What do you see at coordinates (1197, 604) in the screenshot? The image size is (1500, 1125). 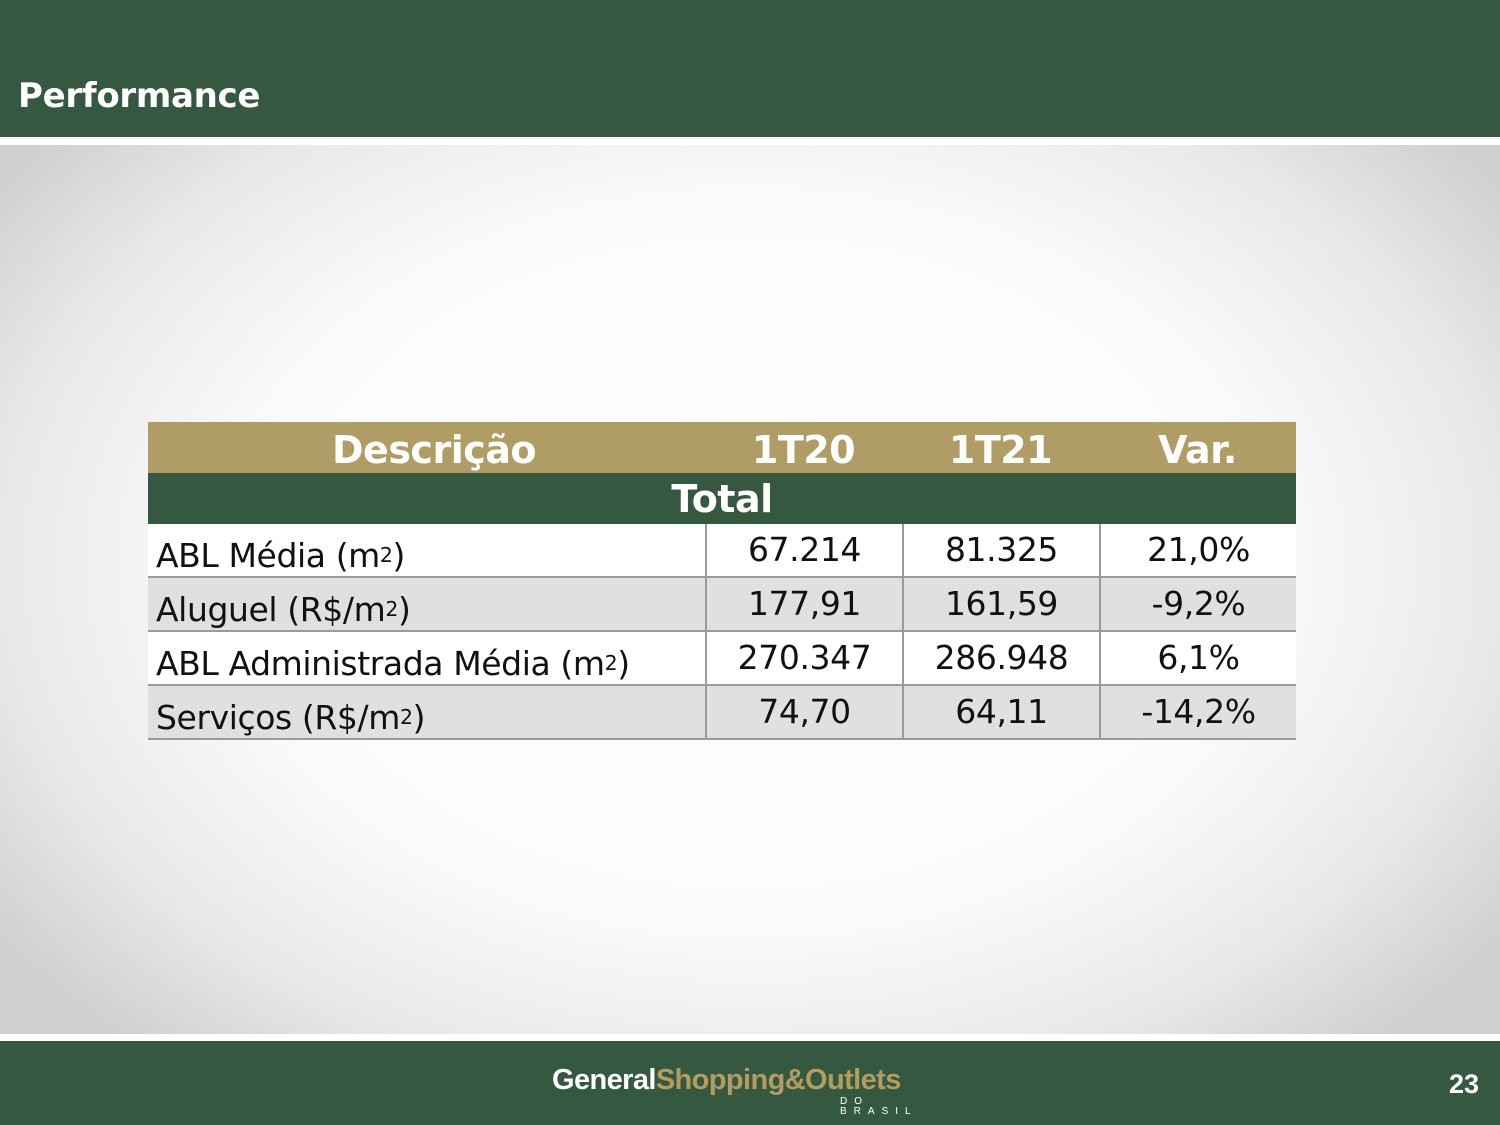 I see `cell-var: -9,2%` at bounding box center [1197, 604].